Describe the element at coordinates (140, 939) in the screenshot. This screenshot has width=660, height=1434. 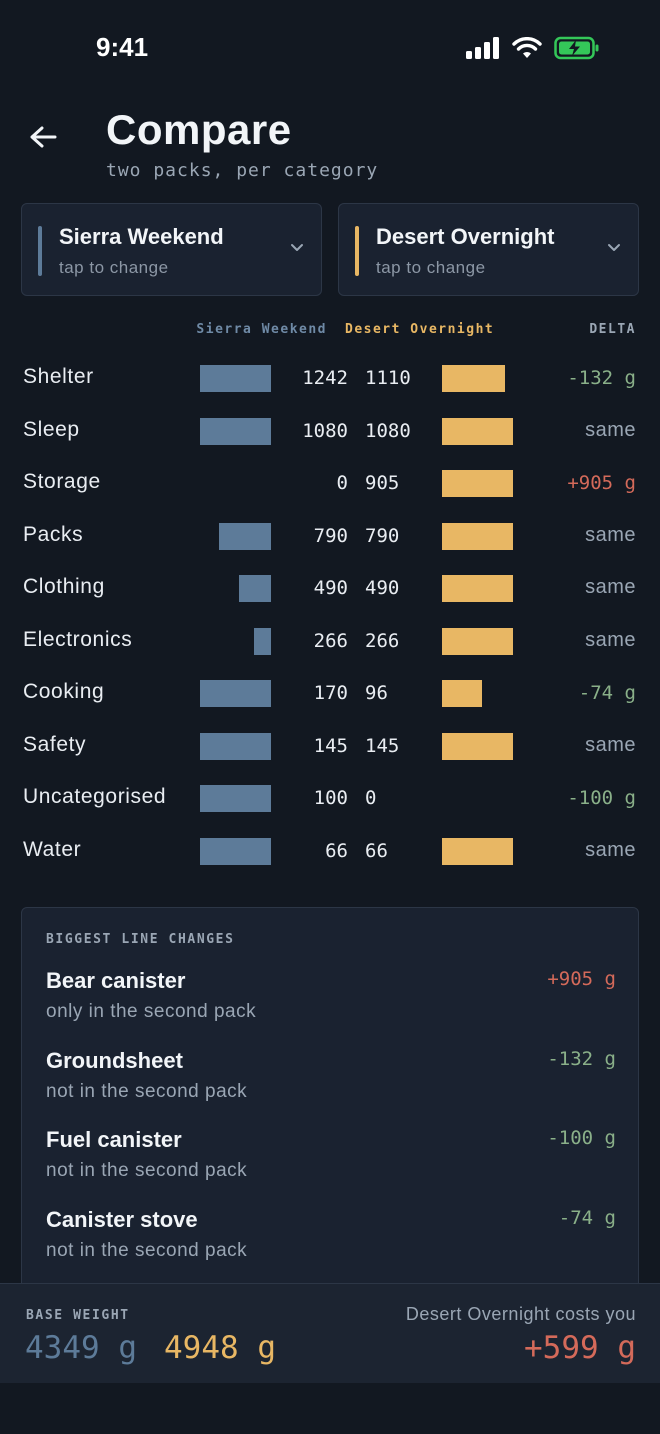
I see `biggest-changes-title: BIGGEST LINE CHANGES` at that location.